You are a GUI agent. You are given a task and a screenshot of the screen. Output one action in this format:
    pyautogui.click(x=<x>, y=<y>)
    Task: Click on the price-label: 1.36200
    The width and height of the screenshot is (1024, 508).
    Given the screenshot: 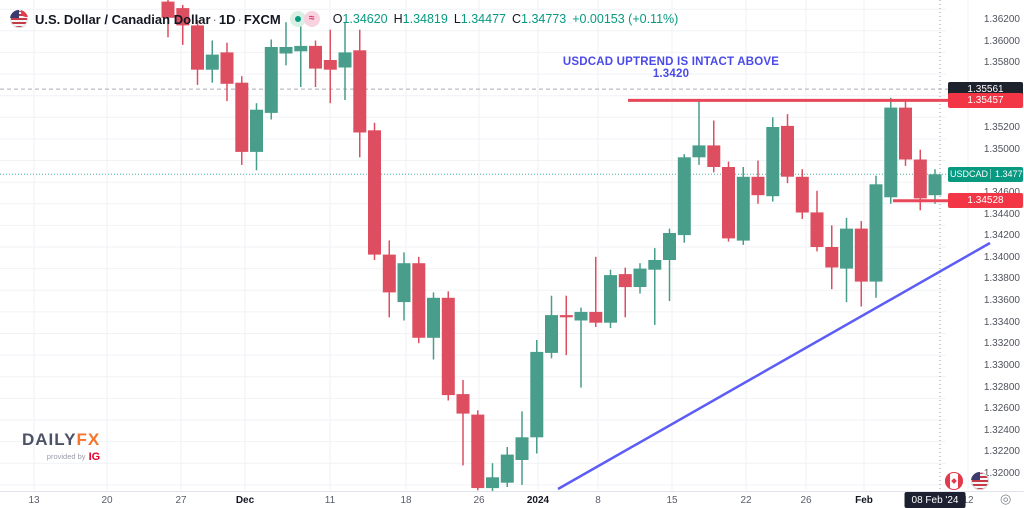 What is the action you would take?
    pyautogui.click(x=1001, y=19)
    